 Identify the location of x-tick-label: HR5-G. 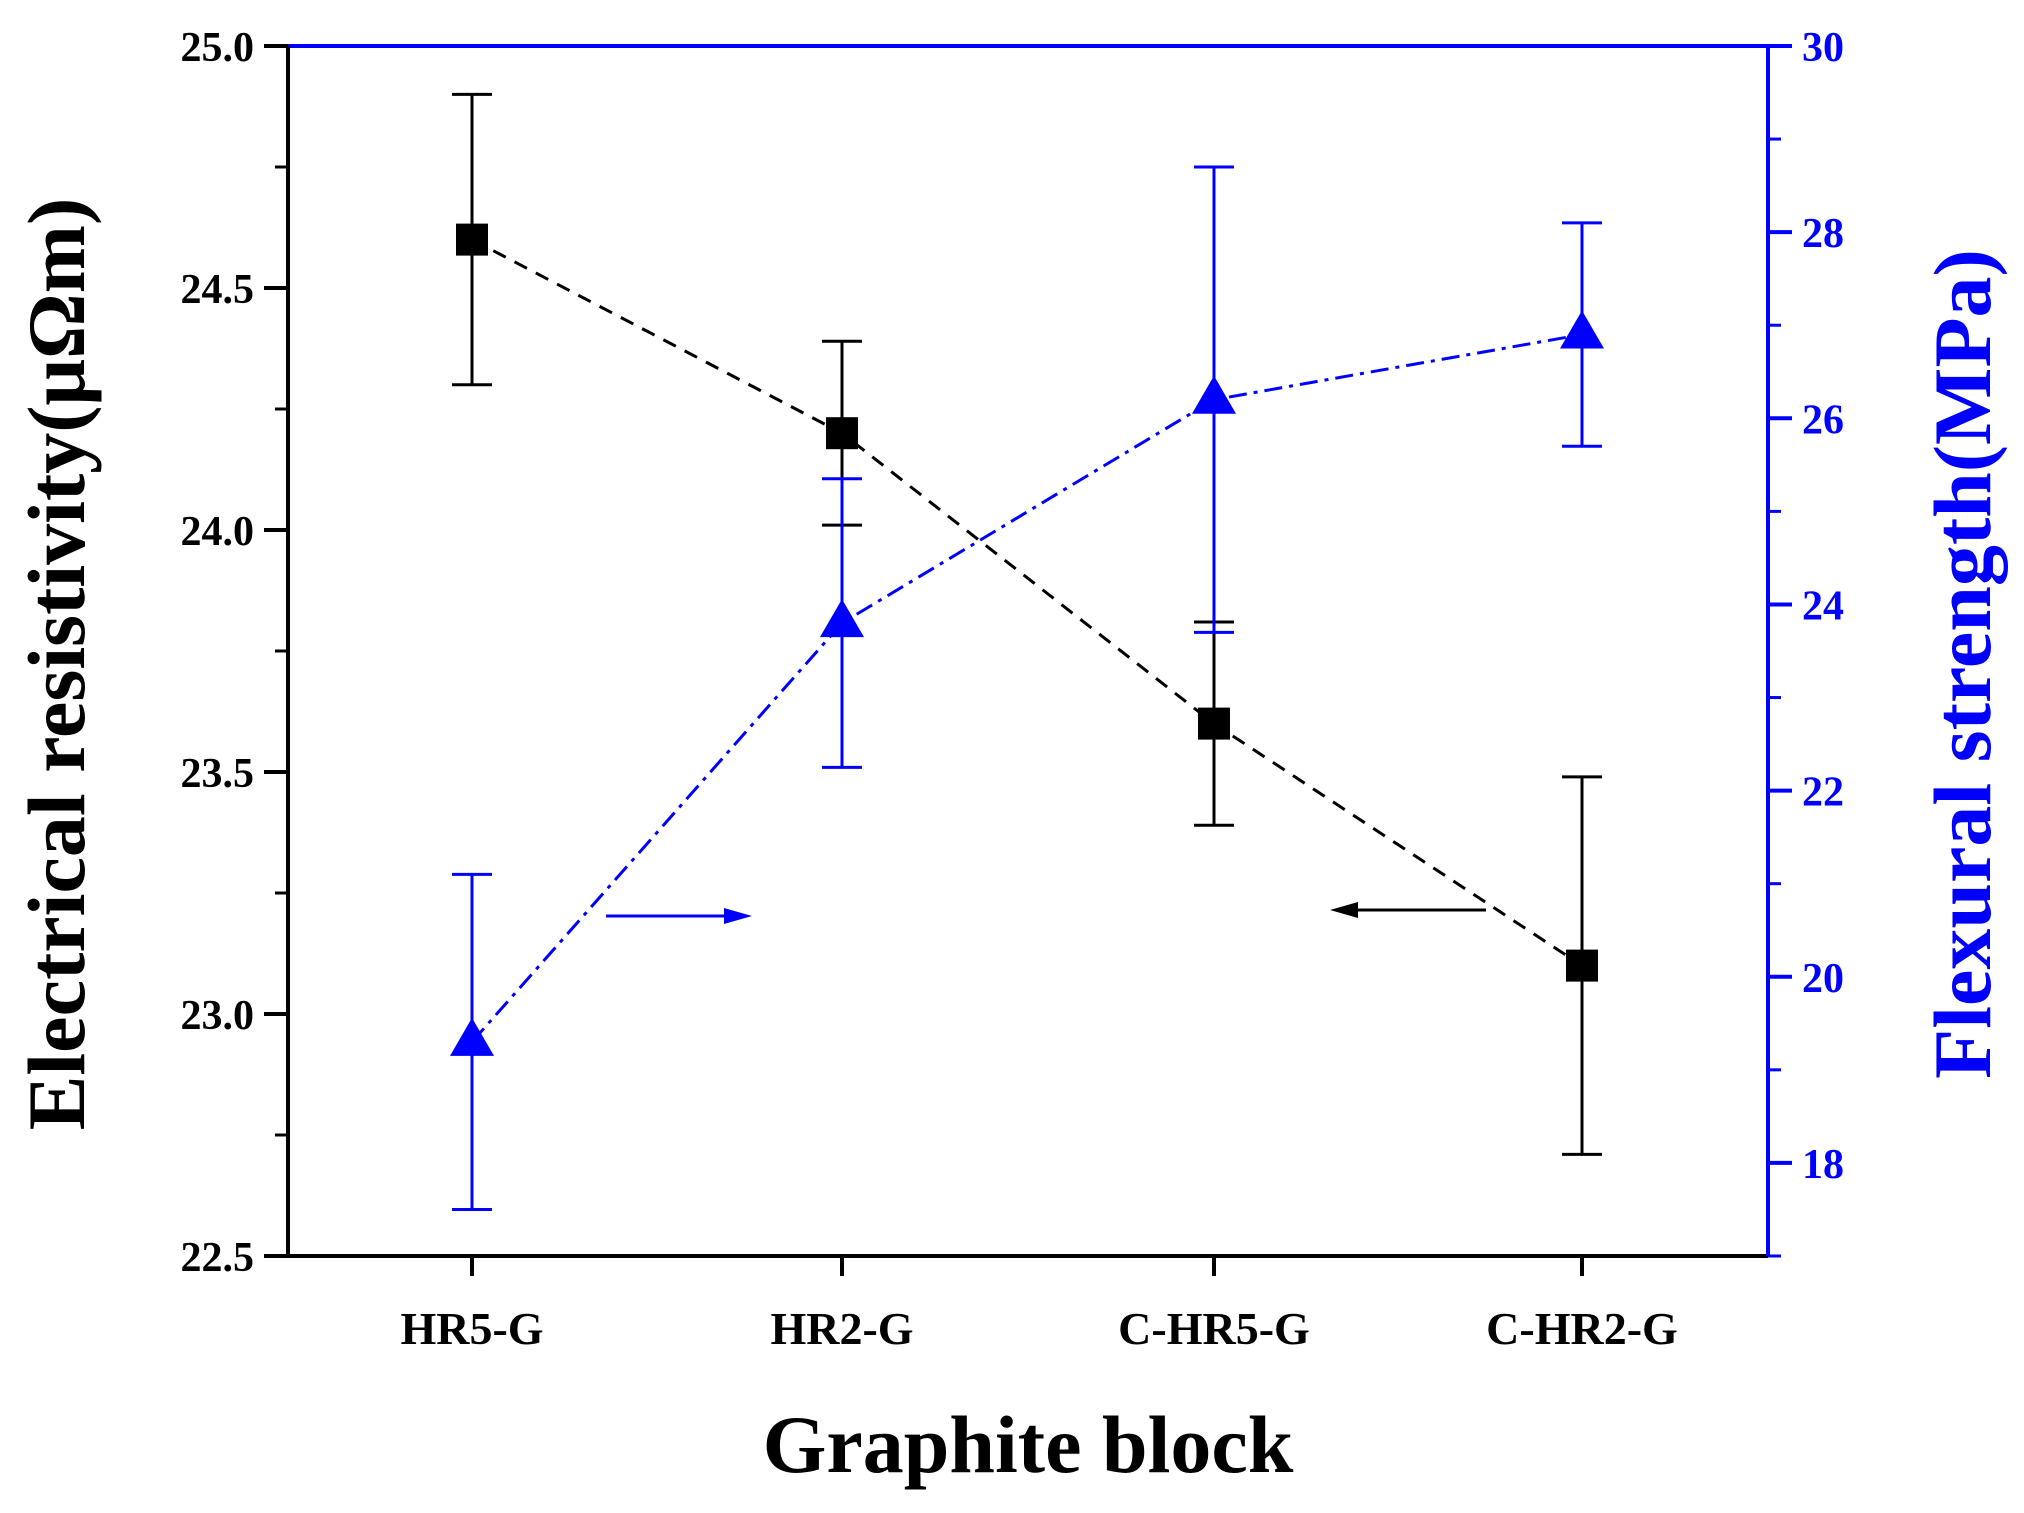
(471, 1328).